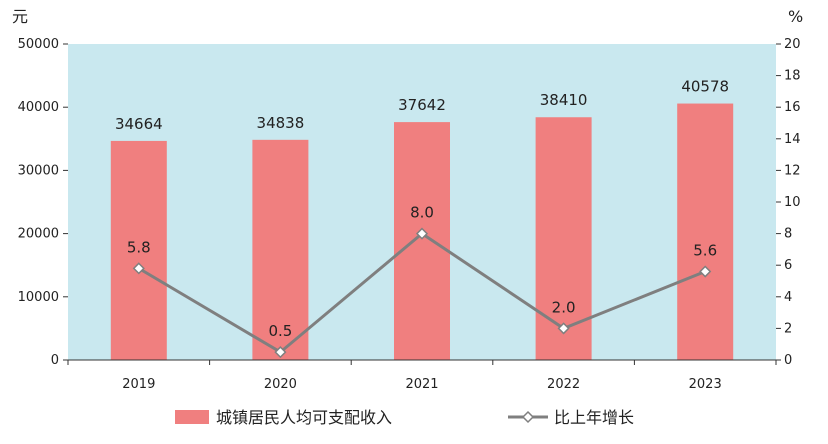 The height and width of the screenshot is (444, 828). What do you see at coordinates (38, 297) in the screenshot?
I see `left-tick-label: 10000` at bounding box center [38, 297].